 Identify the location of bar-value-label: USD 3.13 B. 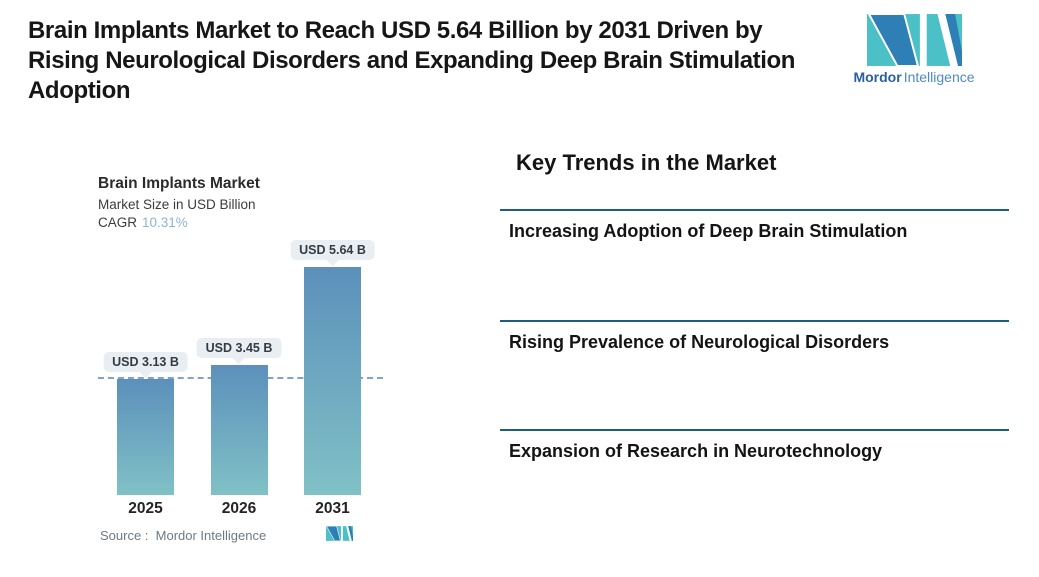
(145, 365).